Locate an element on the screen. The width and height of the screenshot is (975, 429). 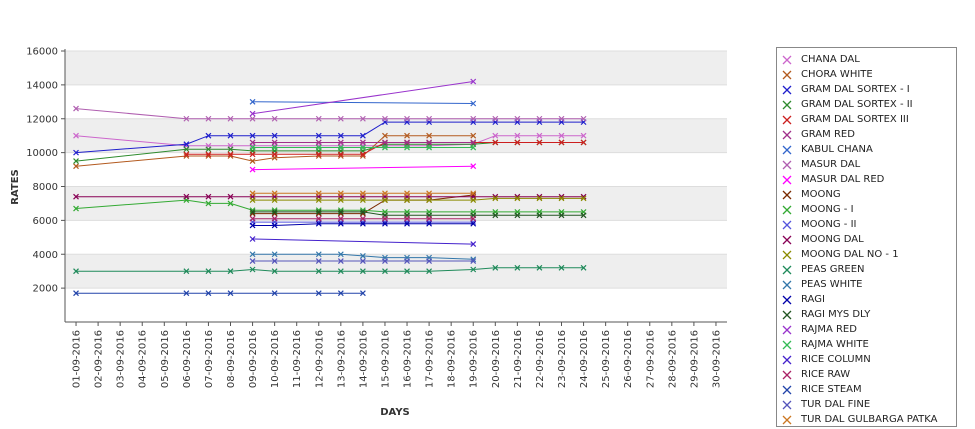
legend-label: PEAS GREEN is located at coordinates (833, 269).